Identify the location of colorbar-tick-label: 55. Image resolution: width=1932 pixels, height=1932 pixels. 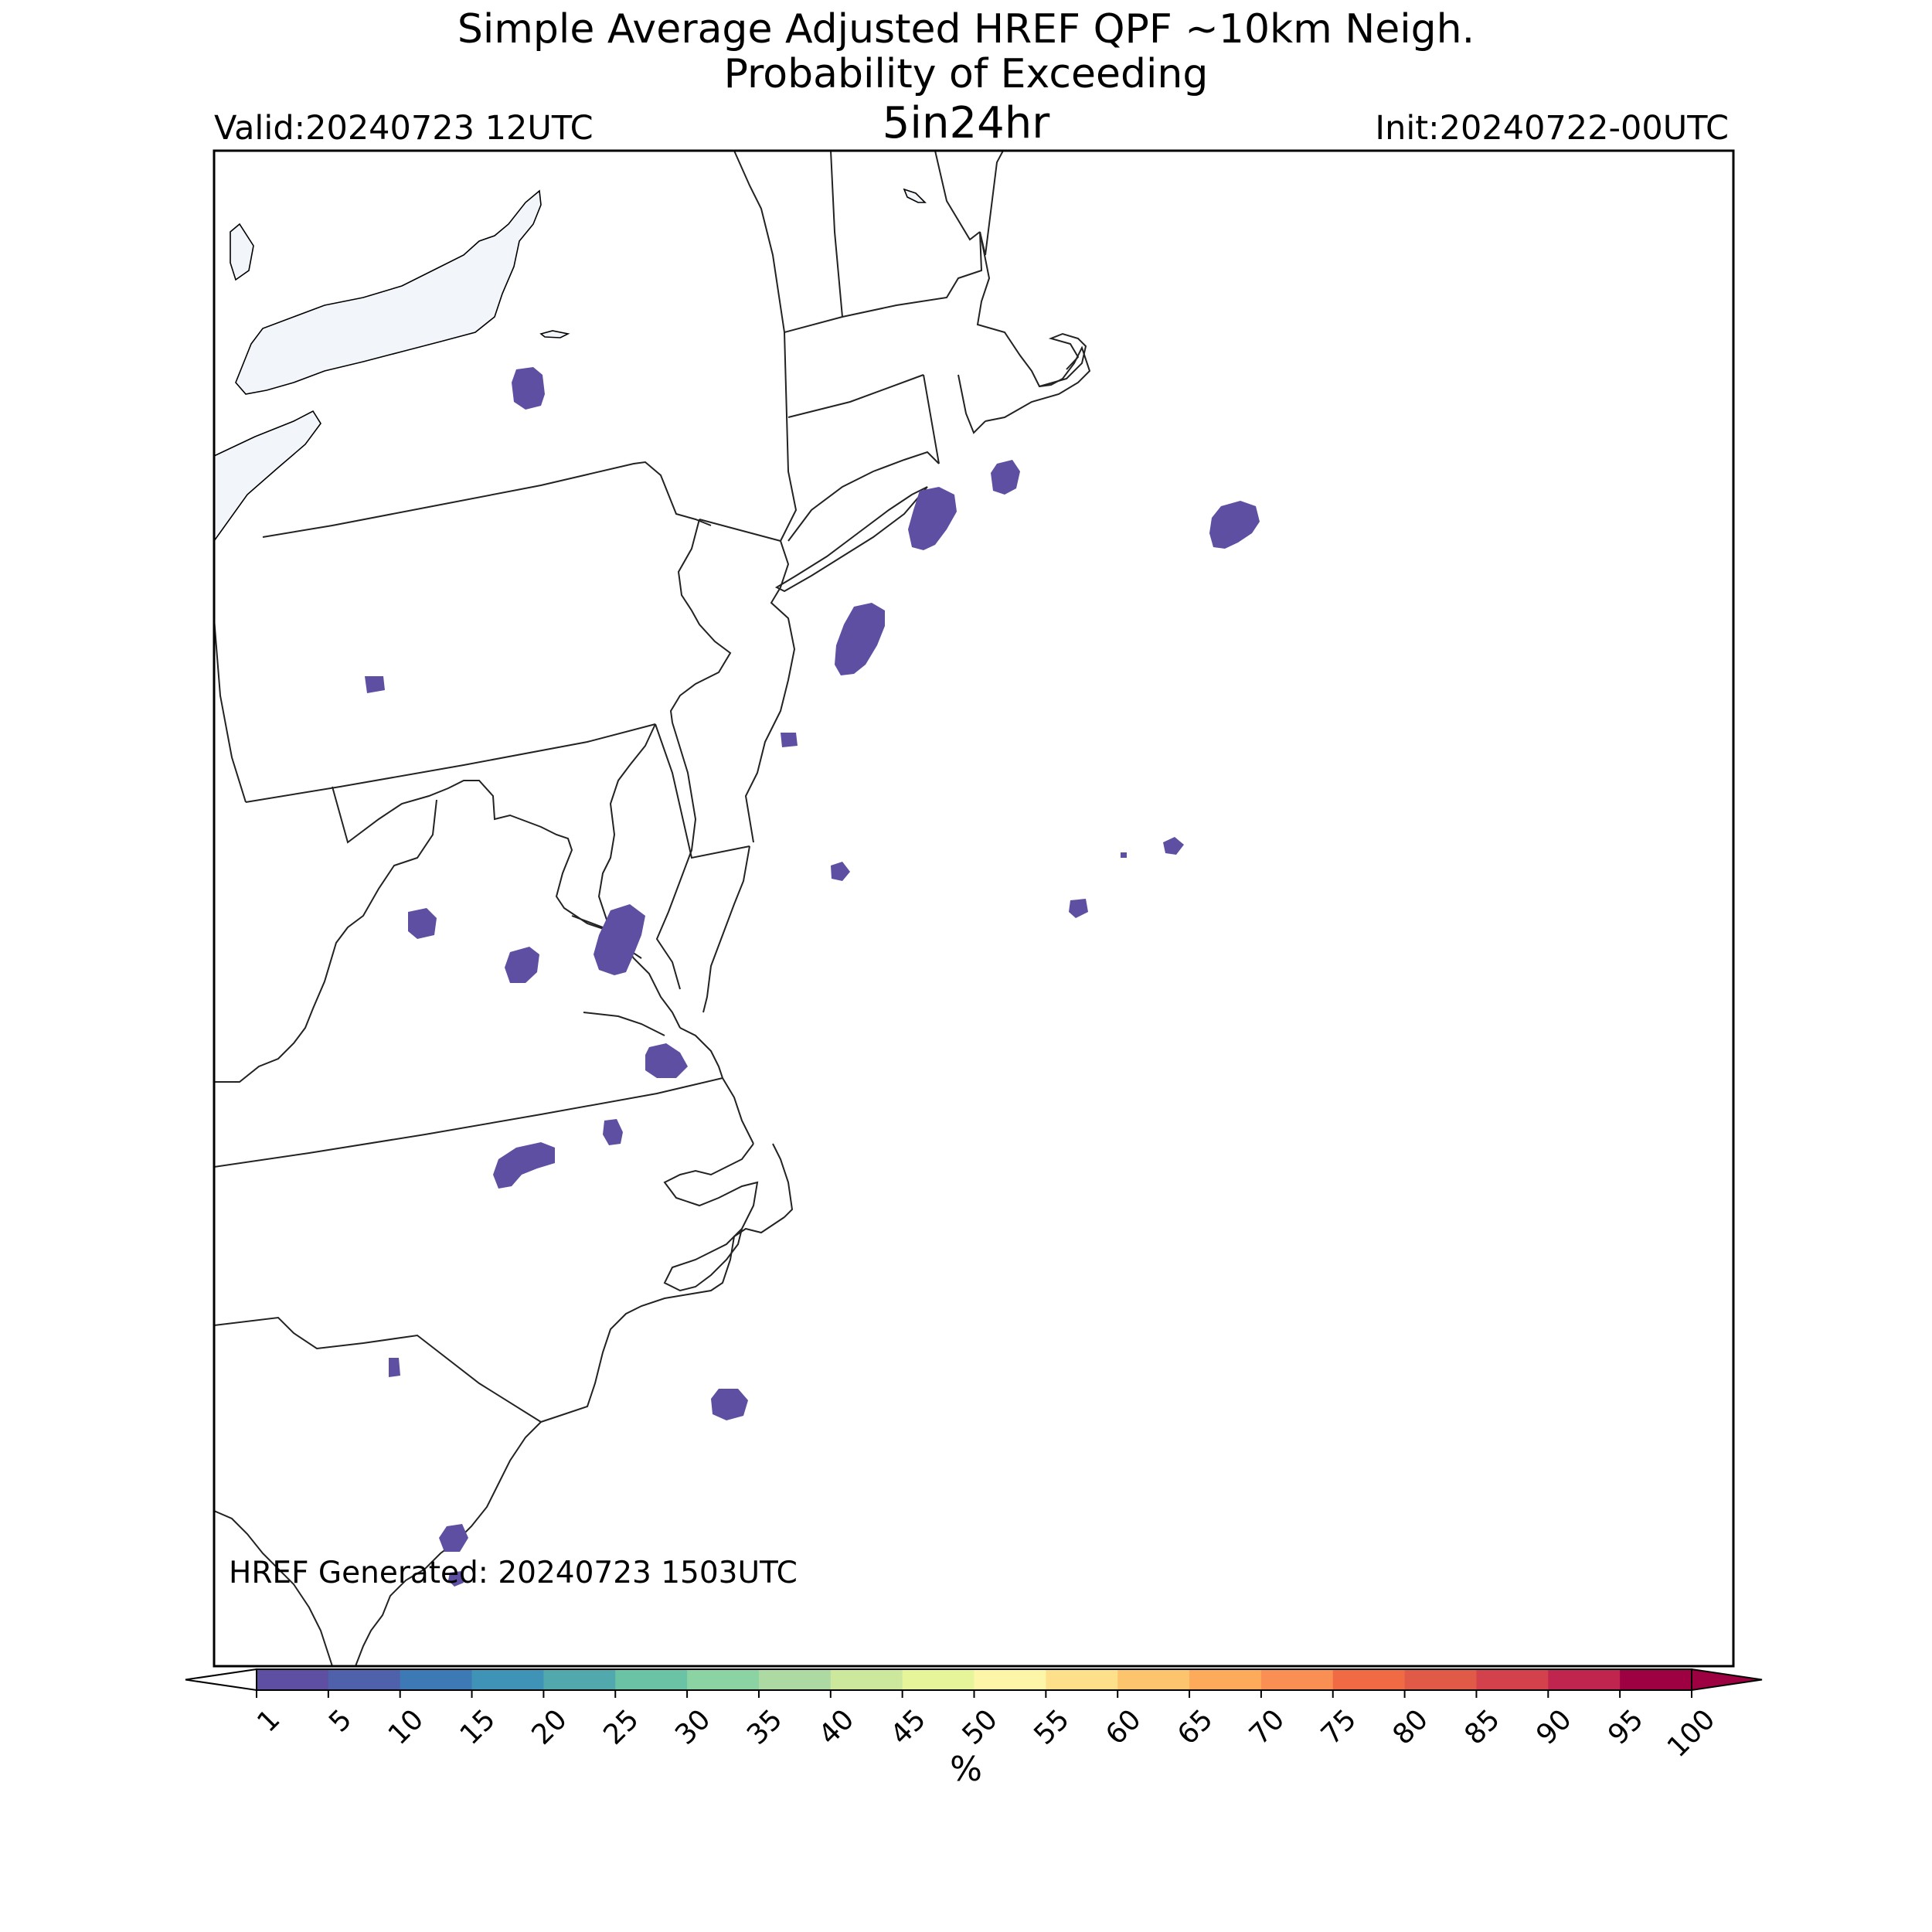
(1051, 1727).